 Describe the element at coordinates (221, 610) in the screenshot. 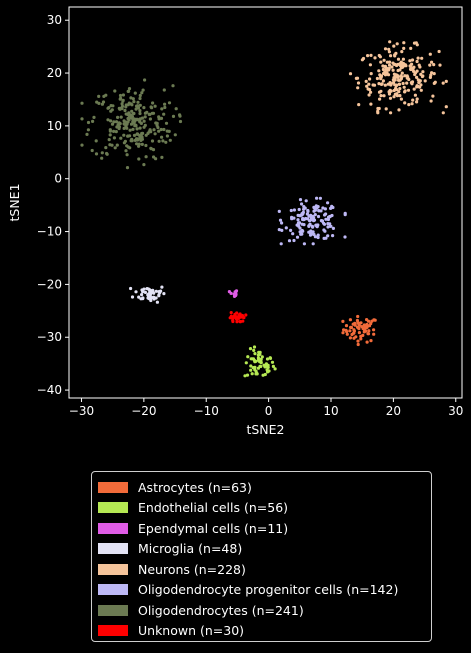

I see `legend-label-oligodendrocytes: Oligodendrocytes (n=241)` at that location.